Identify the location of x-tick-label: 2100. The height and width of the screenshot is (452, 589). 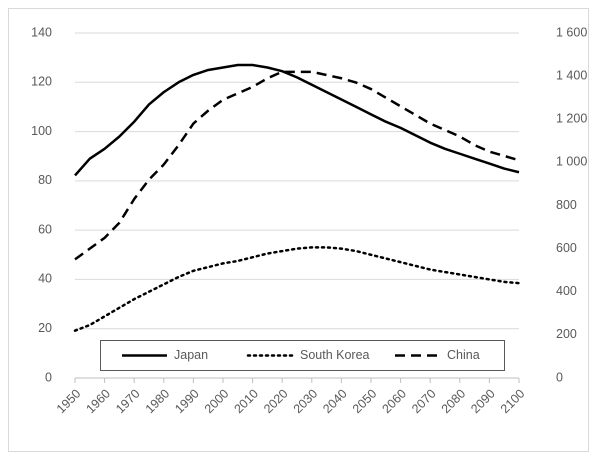
(513, 402).